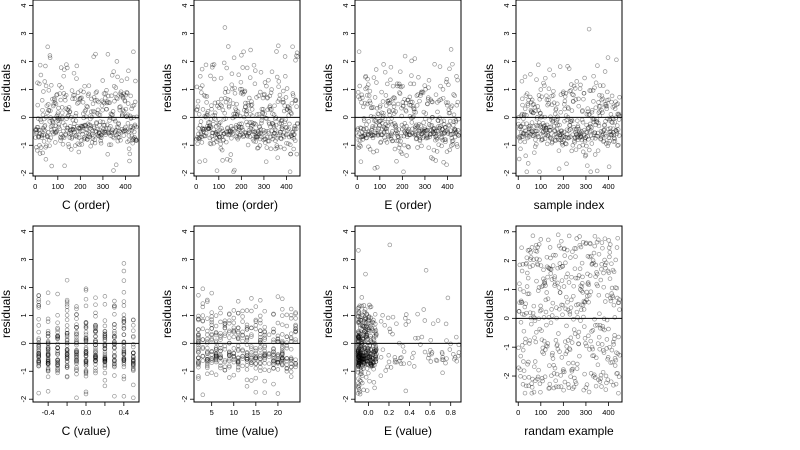 This screenshot has height=450, width=800. Describe the element at coordinates (518, 186) in the screenshot. I see `x-tick-label: 0` at that location.